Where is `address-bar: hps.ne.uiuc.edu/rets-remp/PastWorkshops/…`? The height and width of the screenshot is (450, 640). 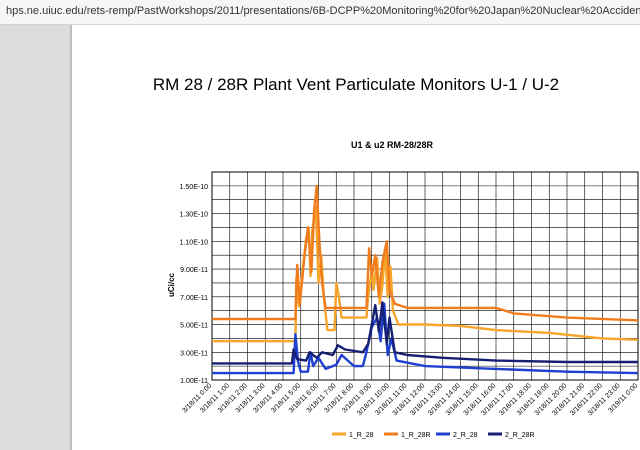
address-bar: hps.ne.uiuc.edu/rets-remp/PastWorkshops/… is located at coordinates (320, 12).